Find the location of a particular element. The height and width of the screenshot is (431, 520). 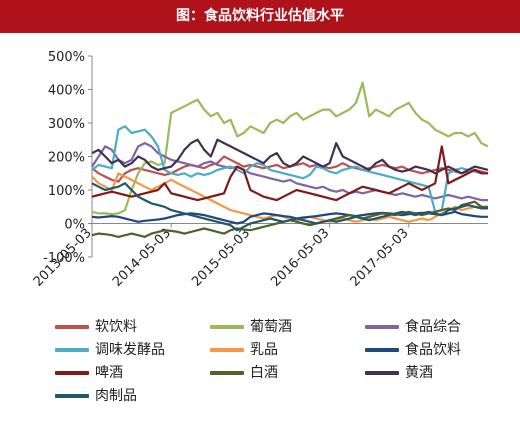

legend-item: 啤酒 is located at coordinates (89, 373).